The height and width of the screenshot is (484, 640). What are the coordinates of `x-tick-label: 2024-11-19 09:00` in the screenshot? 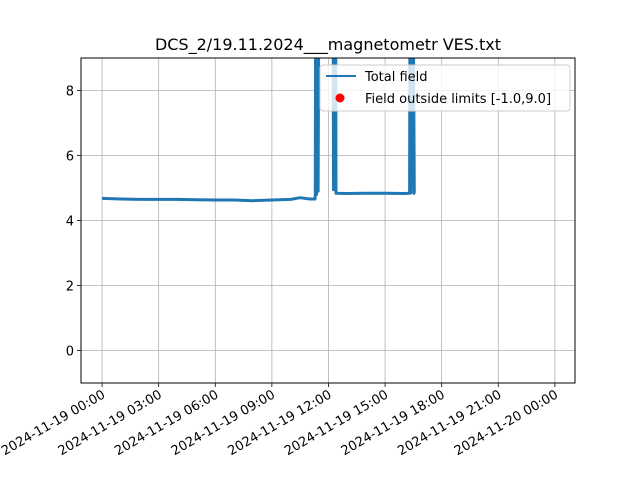 It's located at (223, 423).